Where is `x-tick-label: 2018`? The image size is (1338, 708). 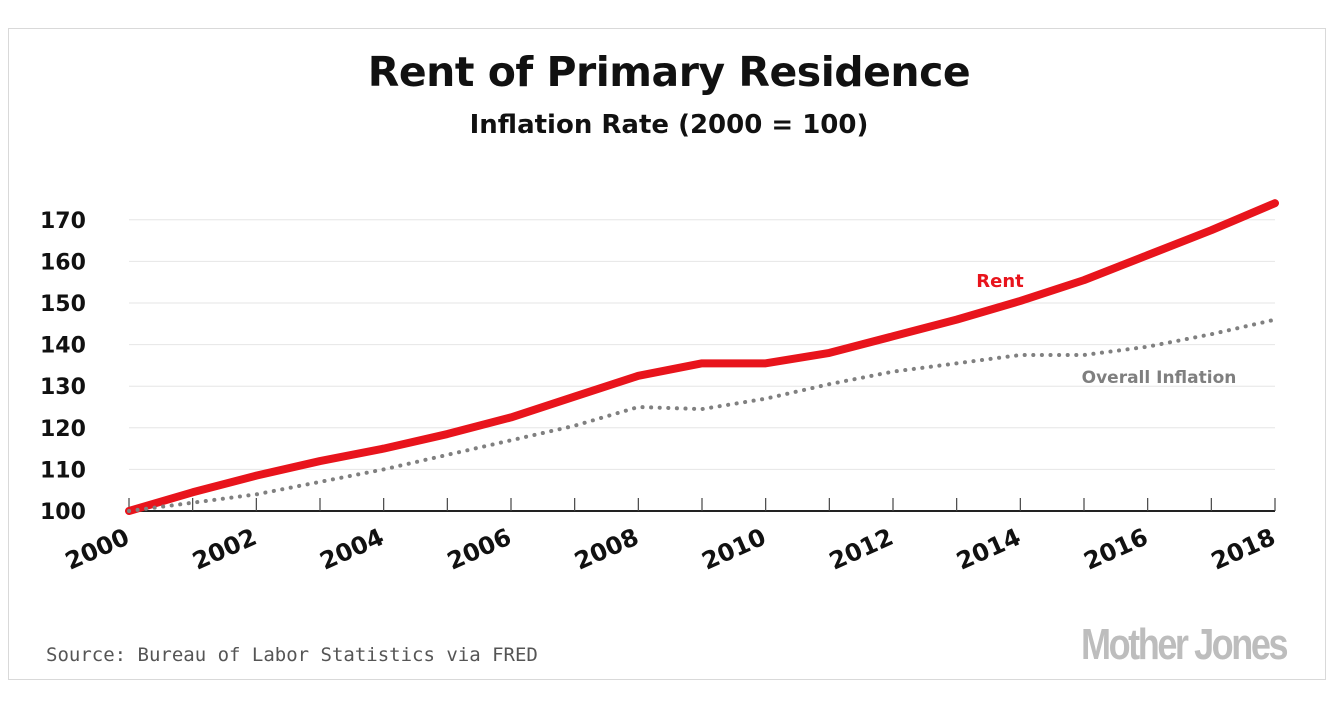 x-tick-label: 2018 is located at coordinates (1243, 549).